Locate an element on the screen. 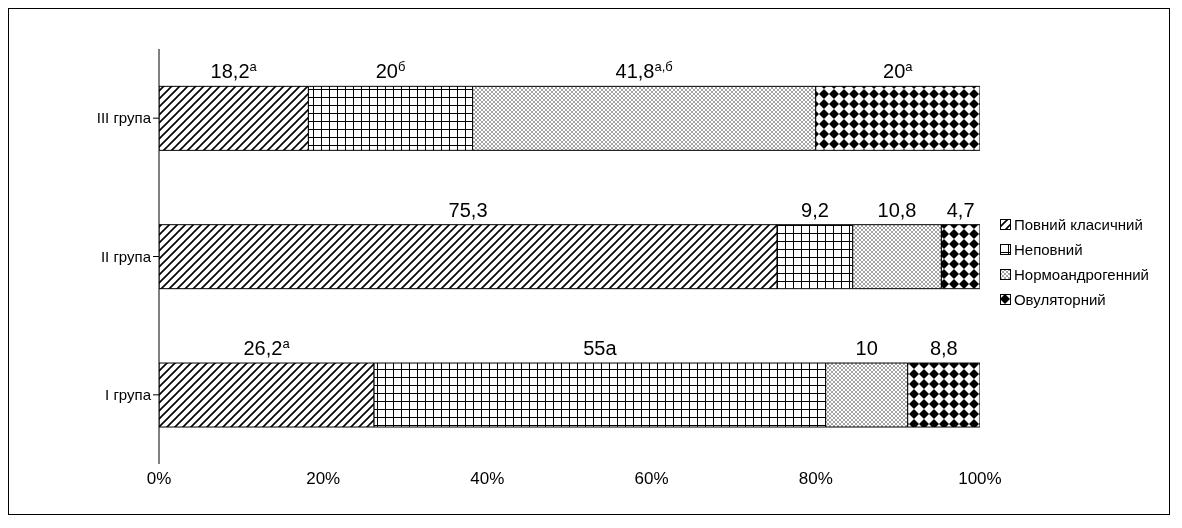 The width and height of the screenshot is (1182, 528). data-label: 41,8$^{а,б}$ is located at coordinates (644, 70).